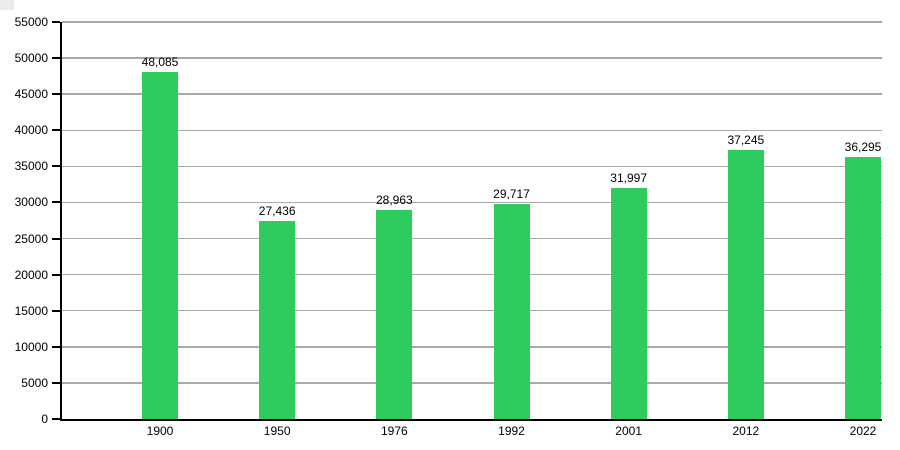  Describe the element at coordinates (31, 346) in the screenshot. I see `y-axis-tick-label: 10000` at that location.